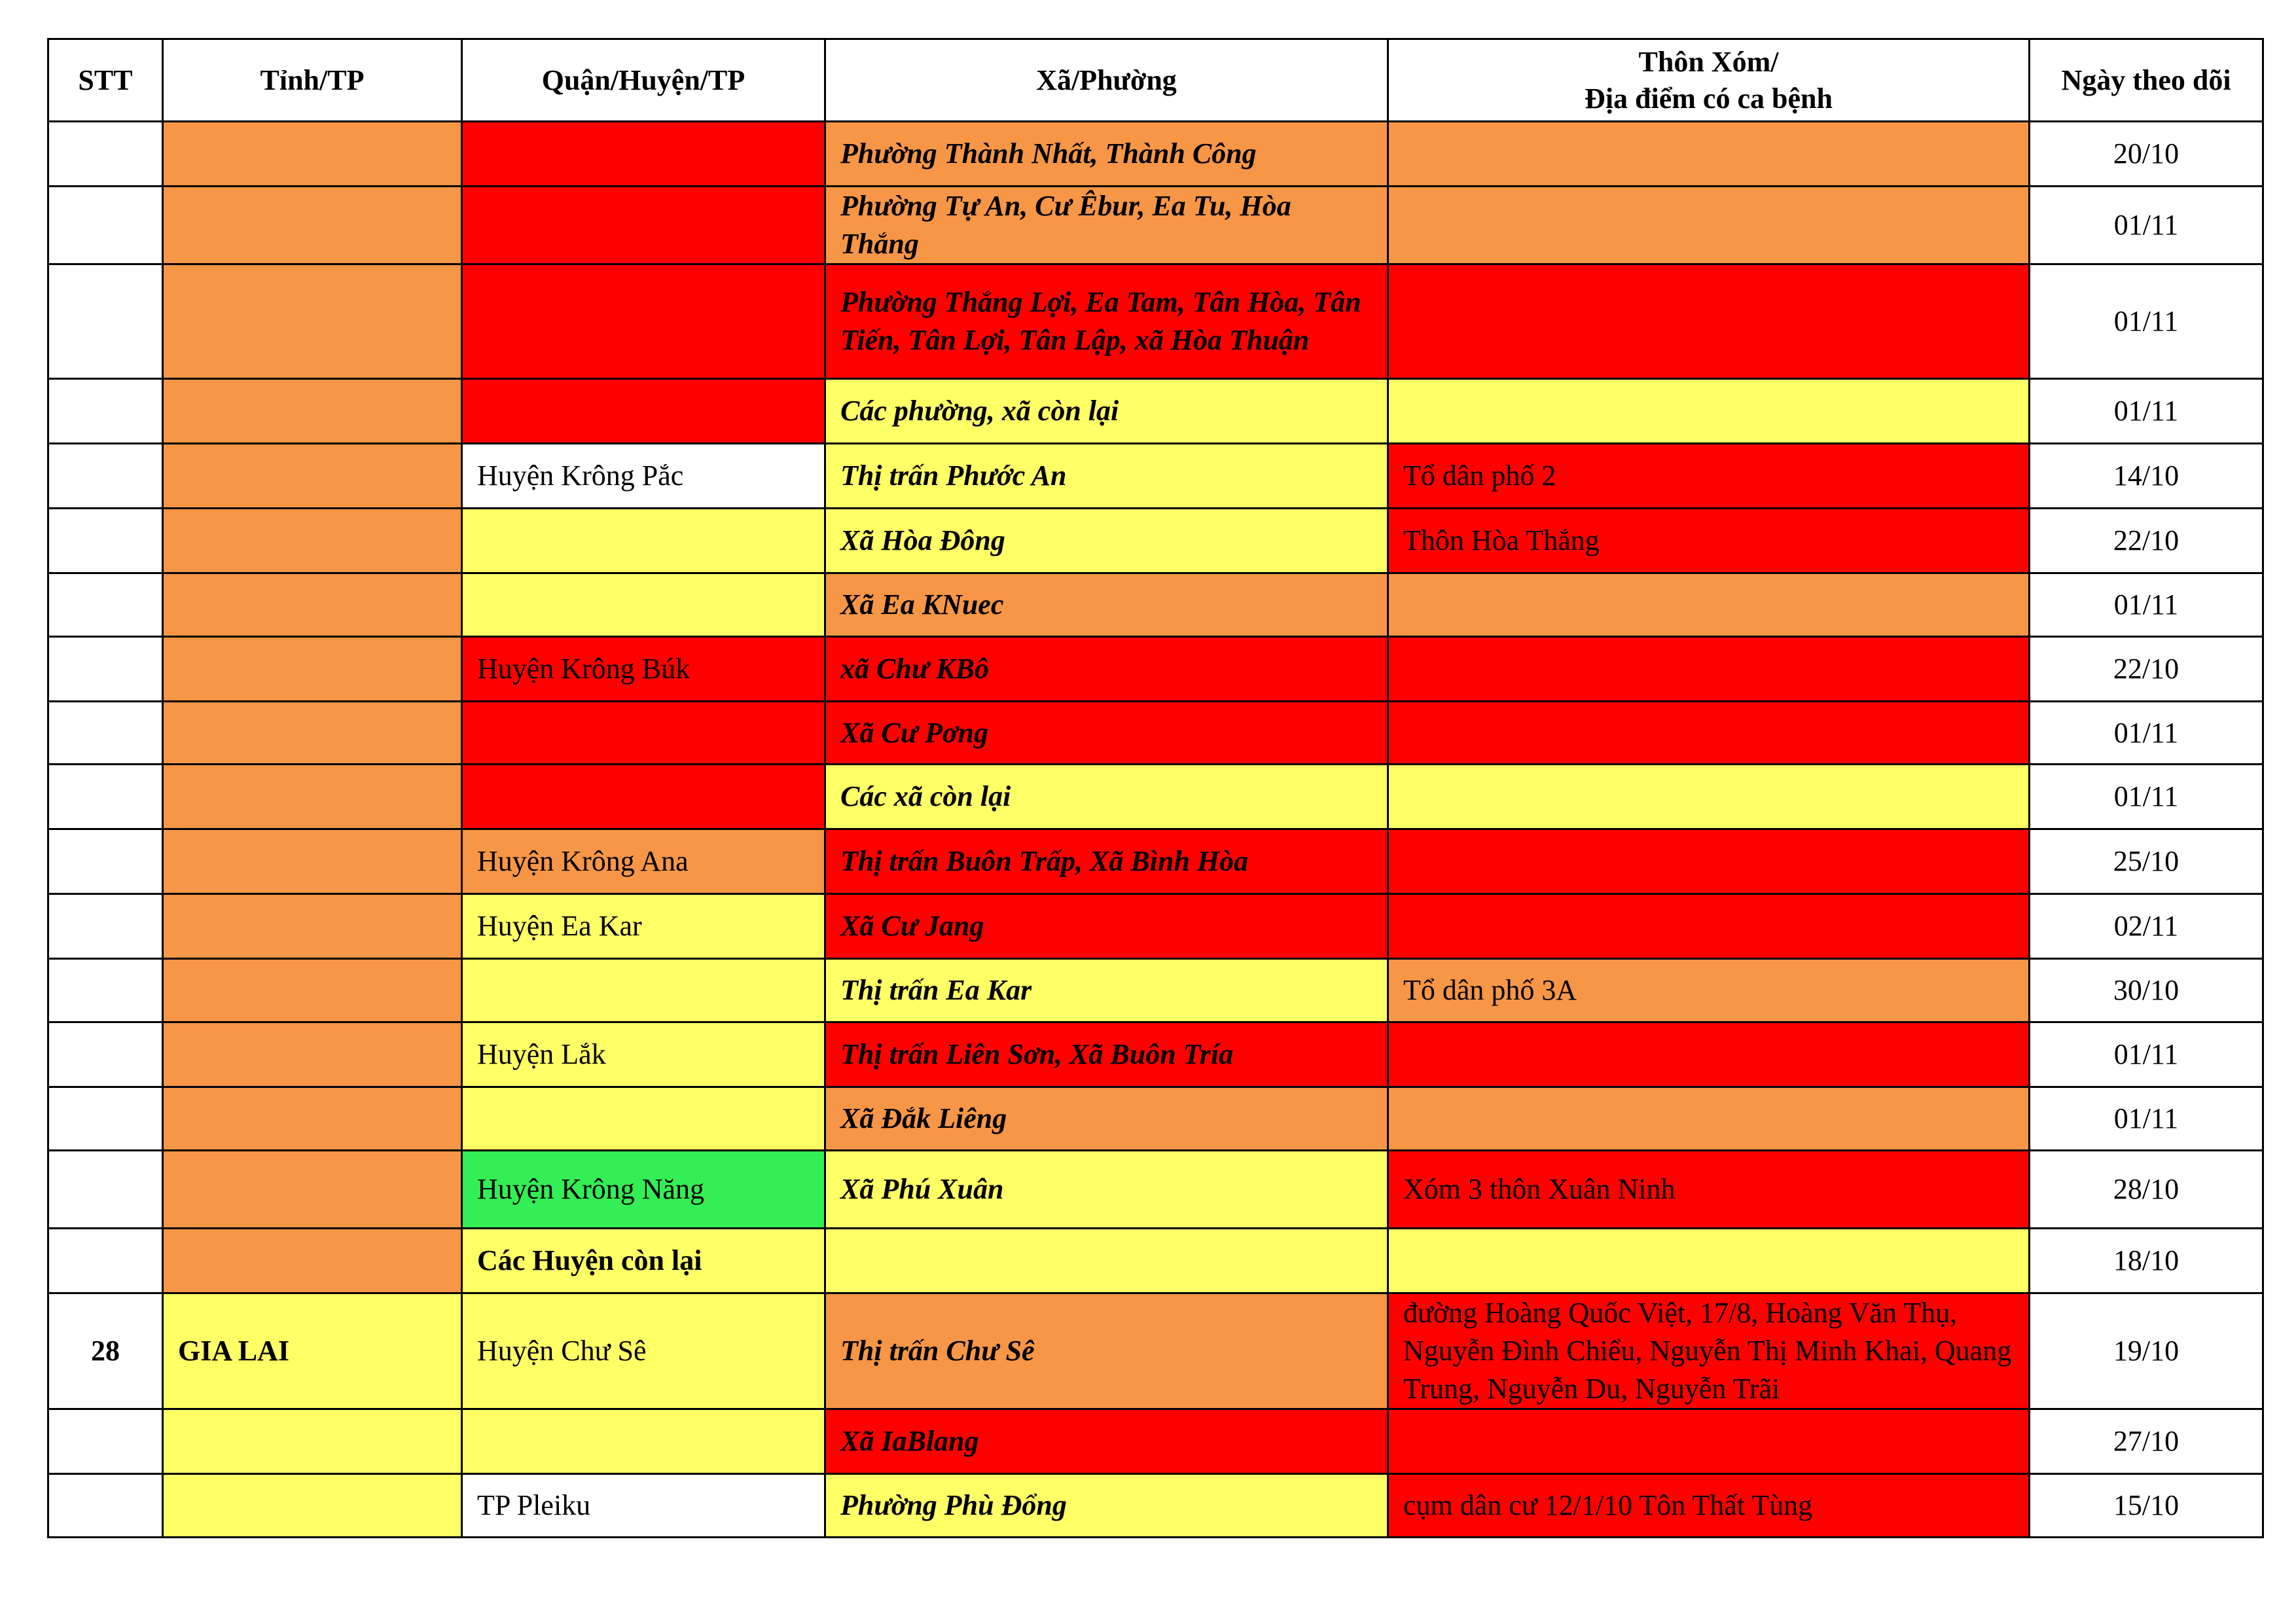 Image resolution: width=2296 pixels, height=1624 pixels. Describe the element at coordinates (1155, 153) in the screenshot. I see `table-row: Phường Thành Nhất, Thành Công 20/10` at that location.